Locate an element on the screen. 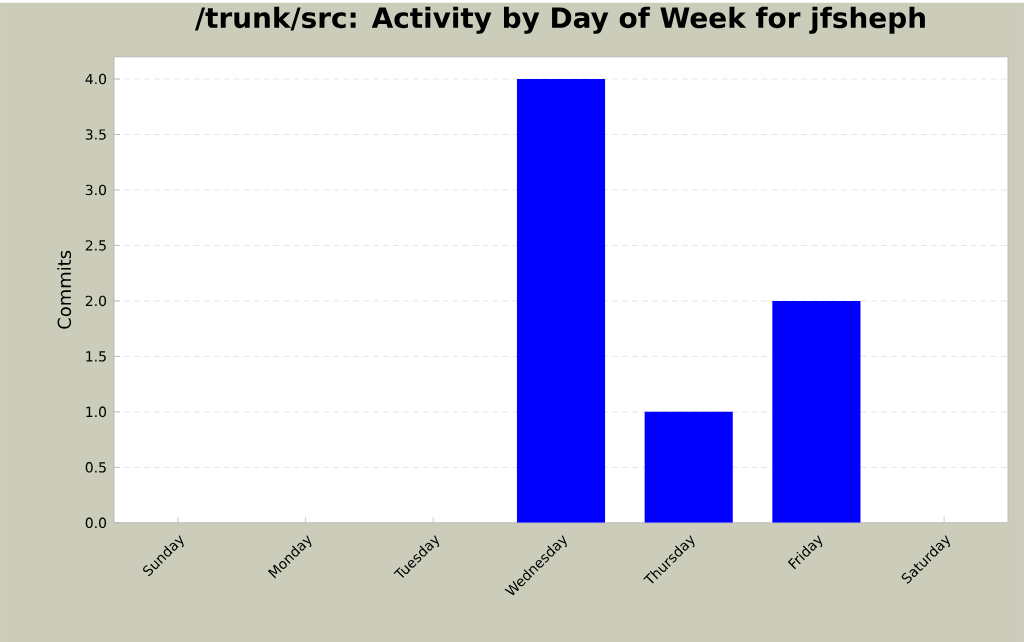 Image resolution: width=1024 pixels, height=642 pixels. chart-title: /trunk/src: Activity by Day of Week for jfsheph is located at coordinates (559, 20).